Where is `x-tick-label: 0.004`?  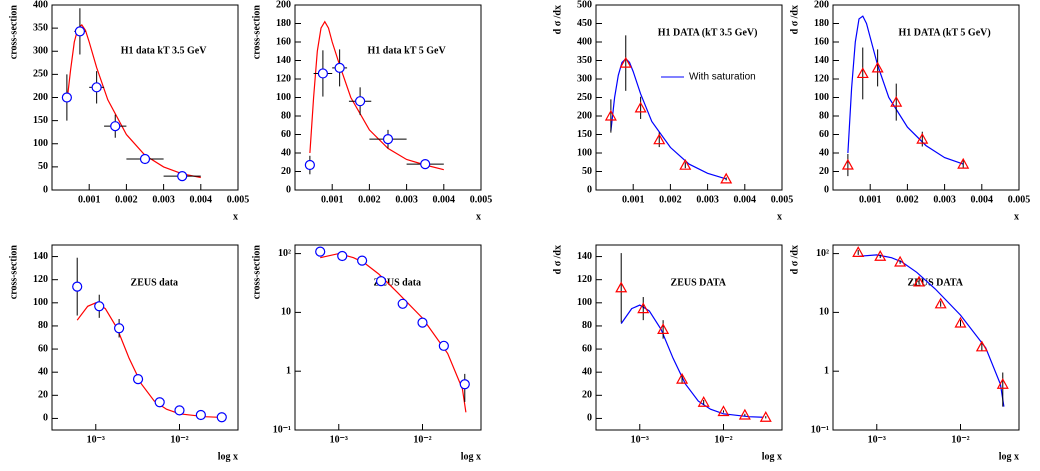
x-tick-label: 0.004 is located at coordinates (444, 199).